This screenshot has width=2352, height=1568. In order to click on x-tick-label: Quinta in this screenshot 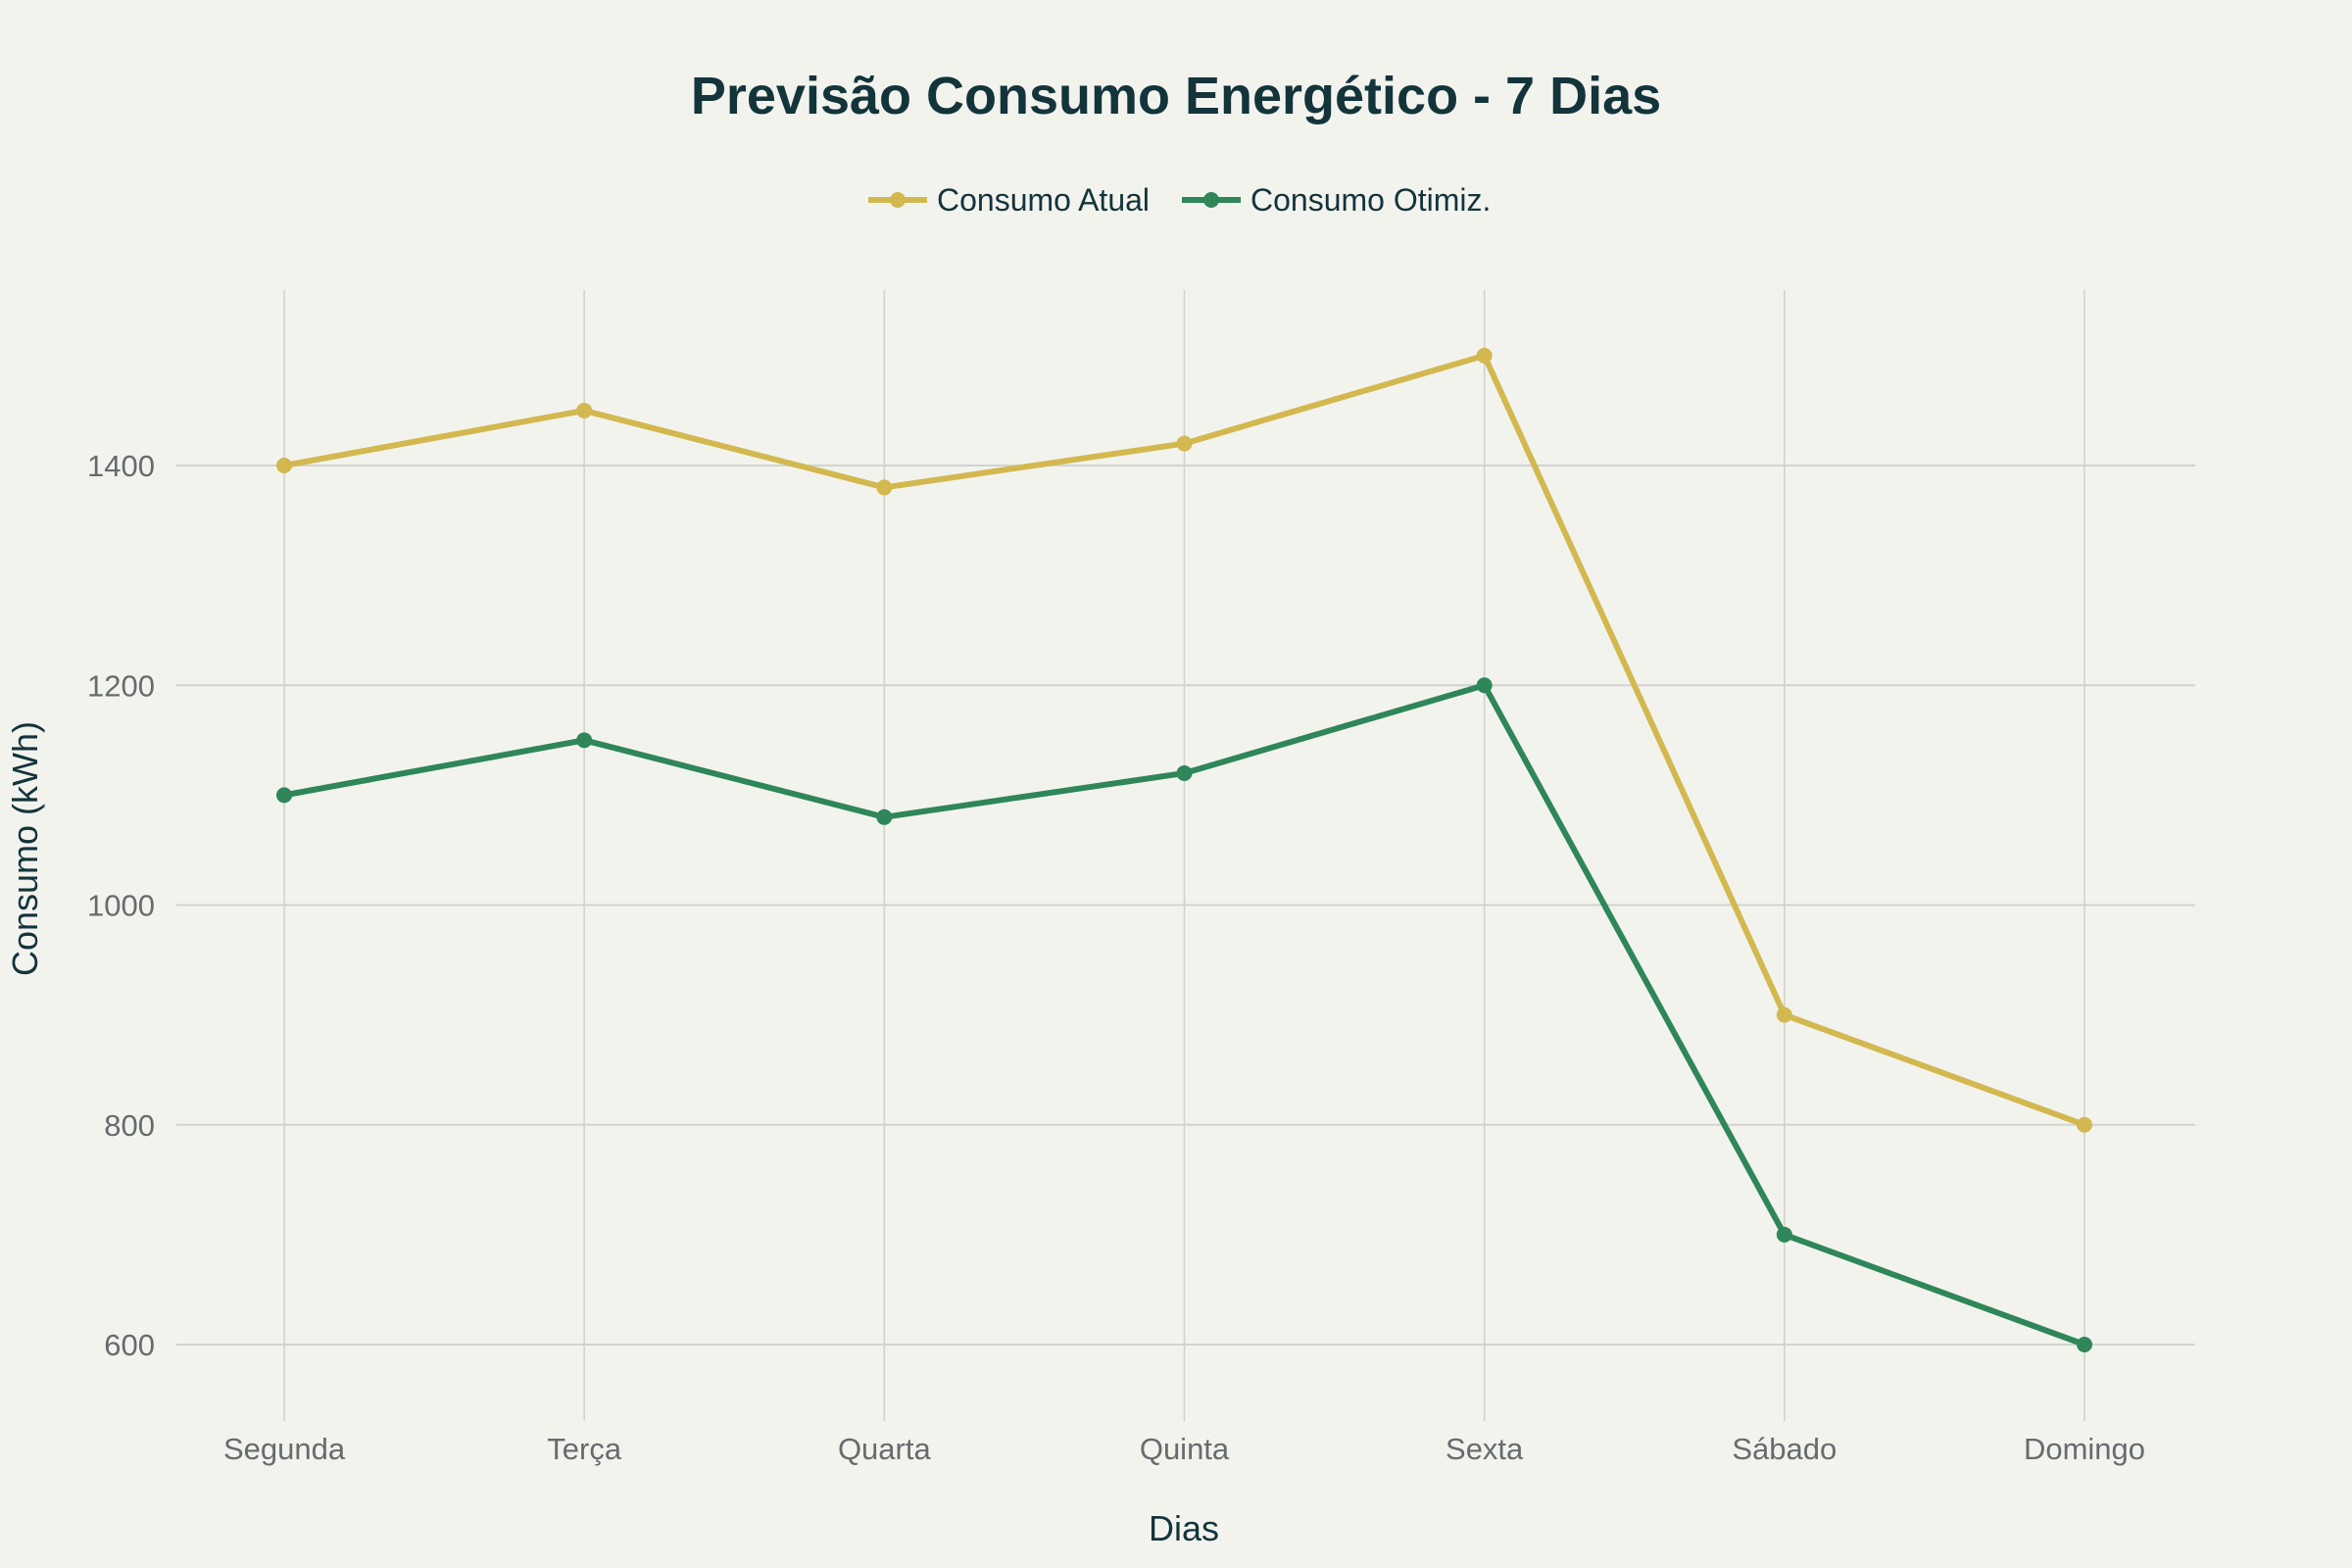, I will do `click(1185, 1449)`.